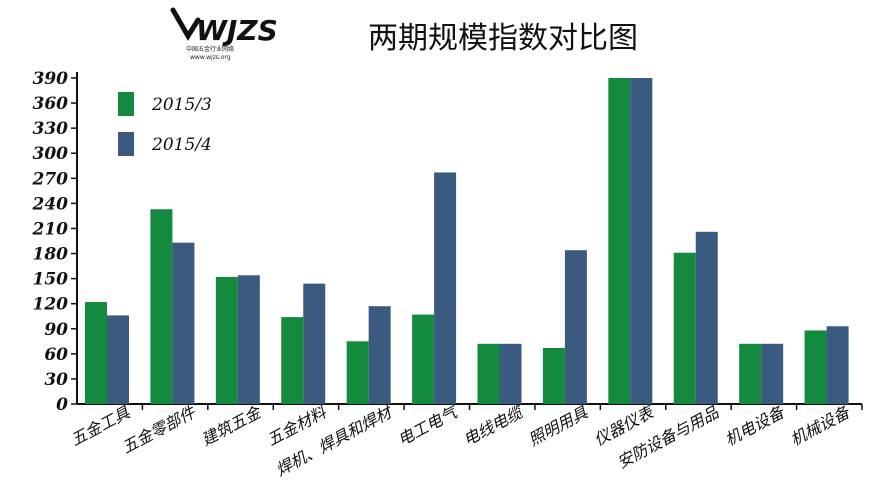 The height and width of the screenshot is (499, 879). What do you see at coordinates (51, 280) in the screenshot?
I see `y-tick-label: 150` at bounding box center [51, 280].